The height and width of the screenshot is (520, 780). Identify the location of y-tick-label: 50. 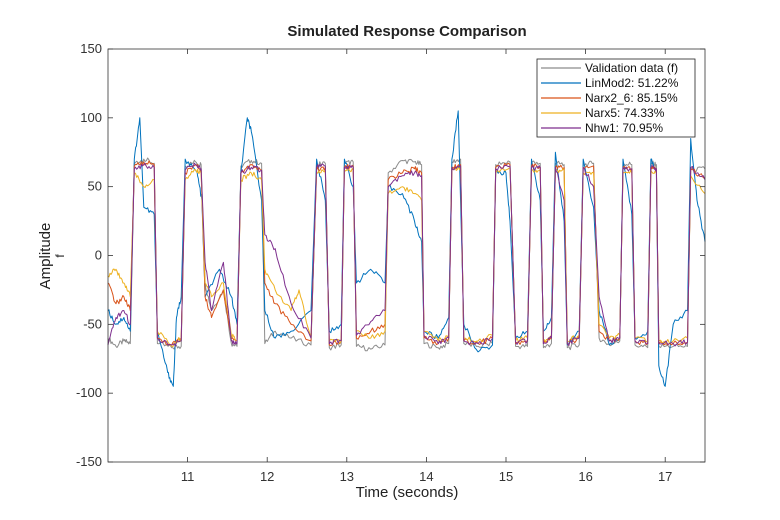
(95, 186).